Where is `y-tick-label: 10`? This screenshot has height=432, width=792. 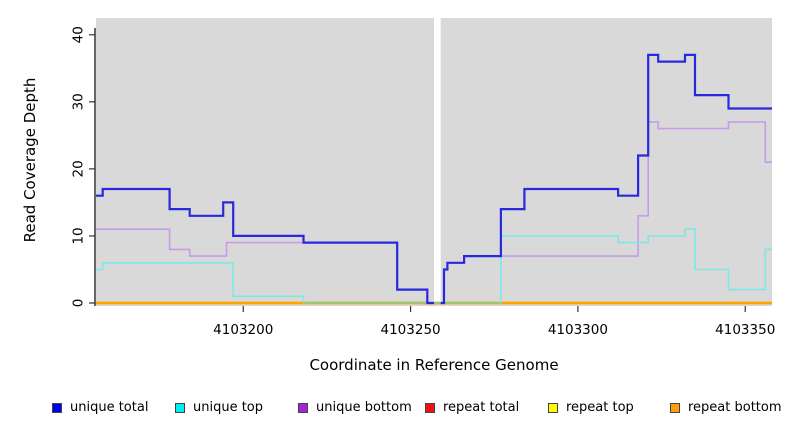
y-tick-label: 10 is located at coordinates (79, 235).